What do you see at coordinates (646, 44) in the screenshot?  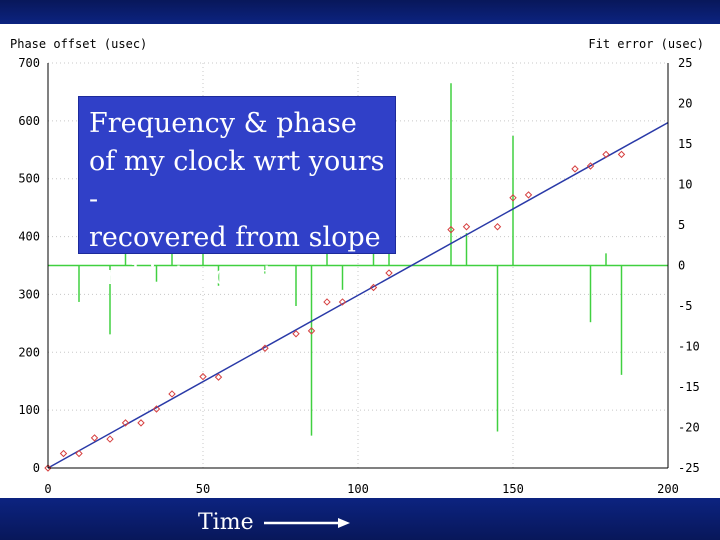 I see `right-axis-title: Fit error (usec)` at bounding box center [646, 44].